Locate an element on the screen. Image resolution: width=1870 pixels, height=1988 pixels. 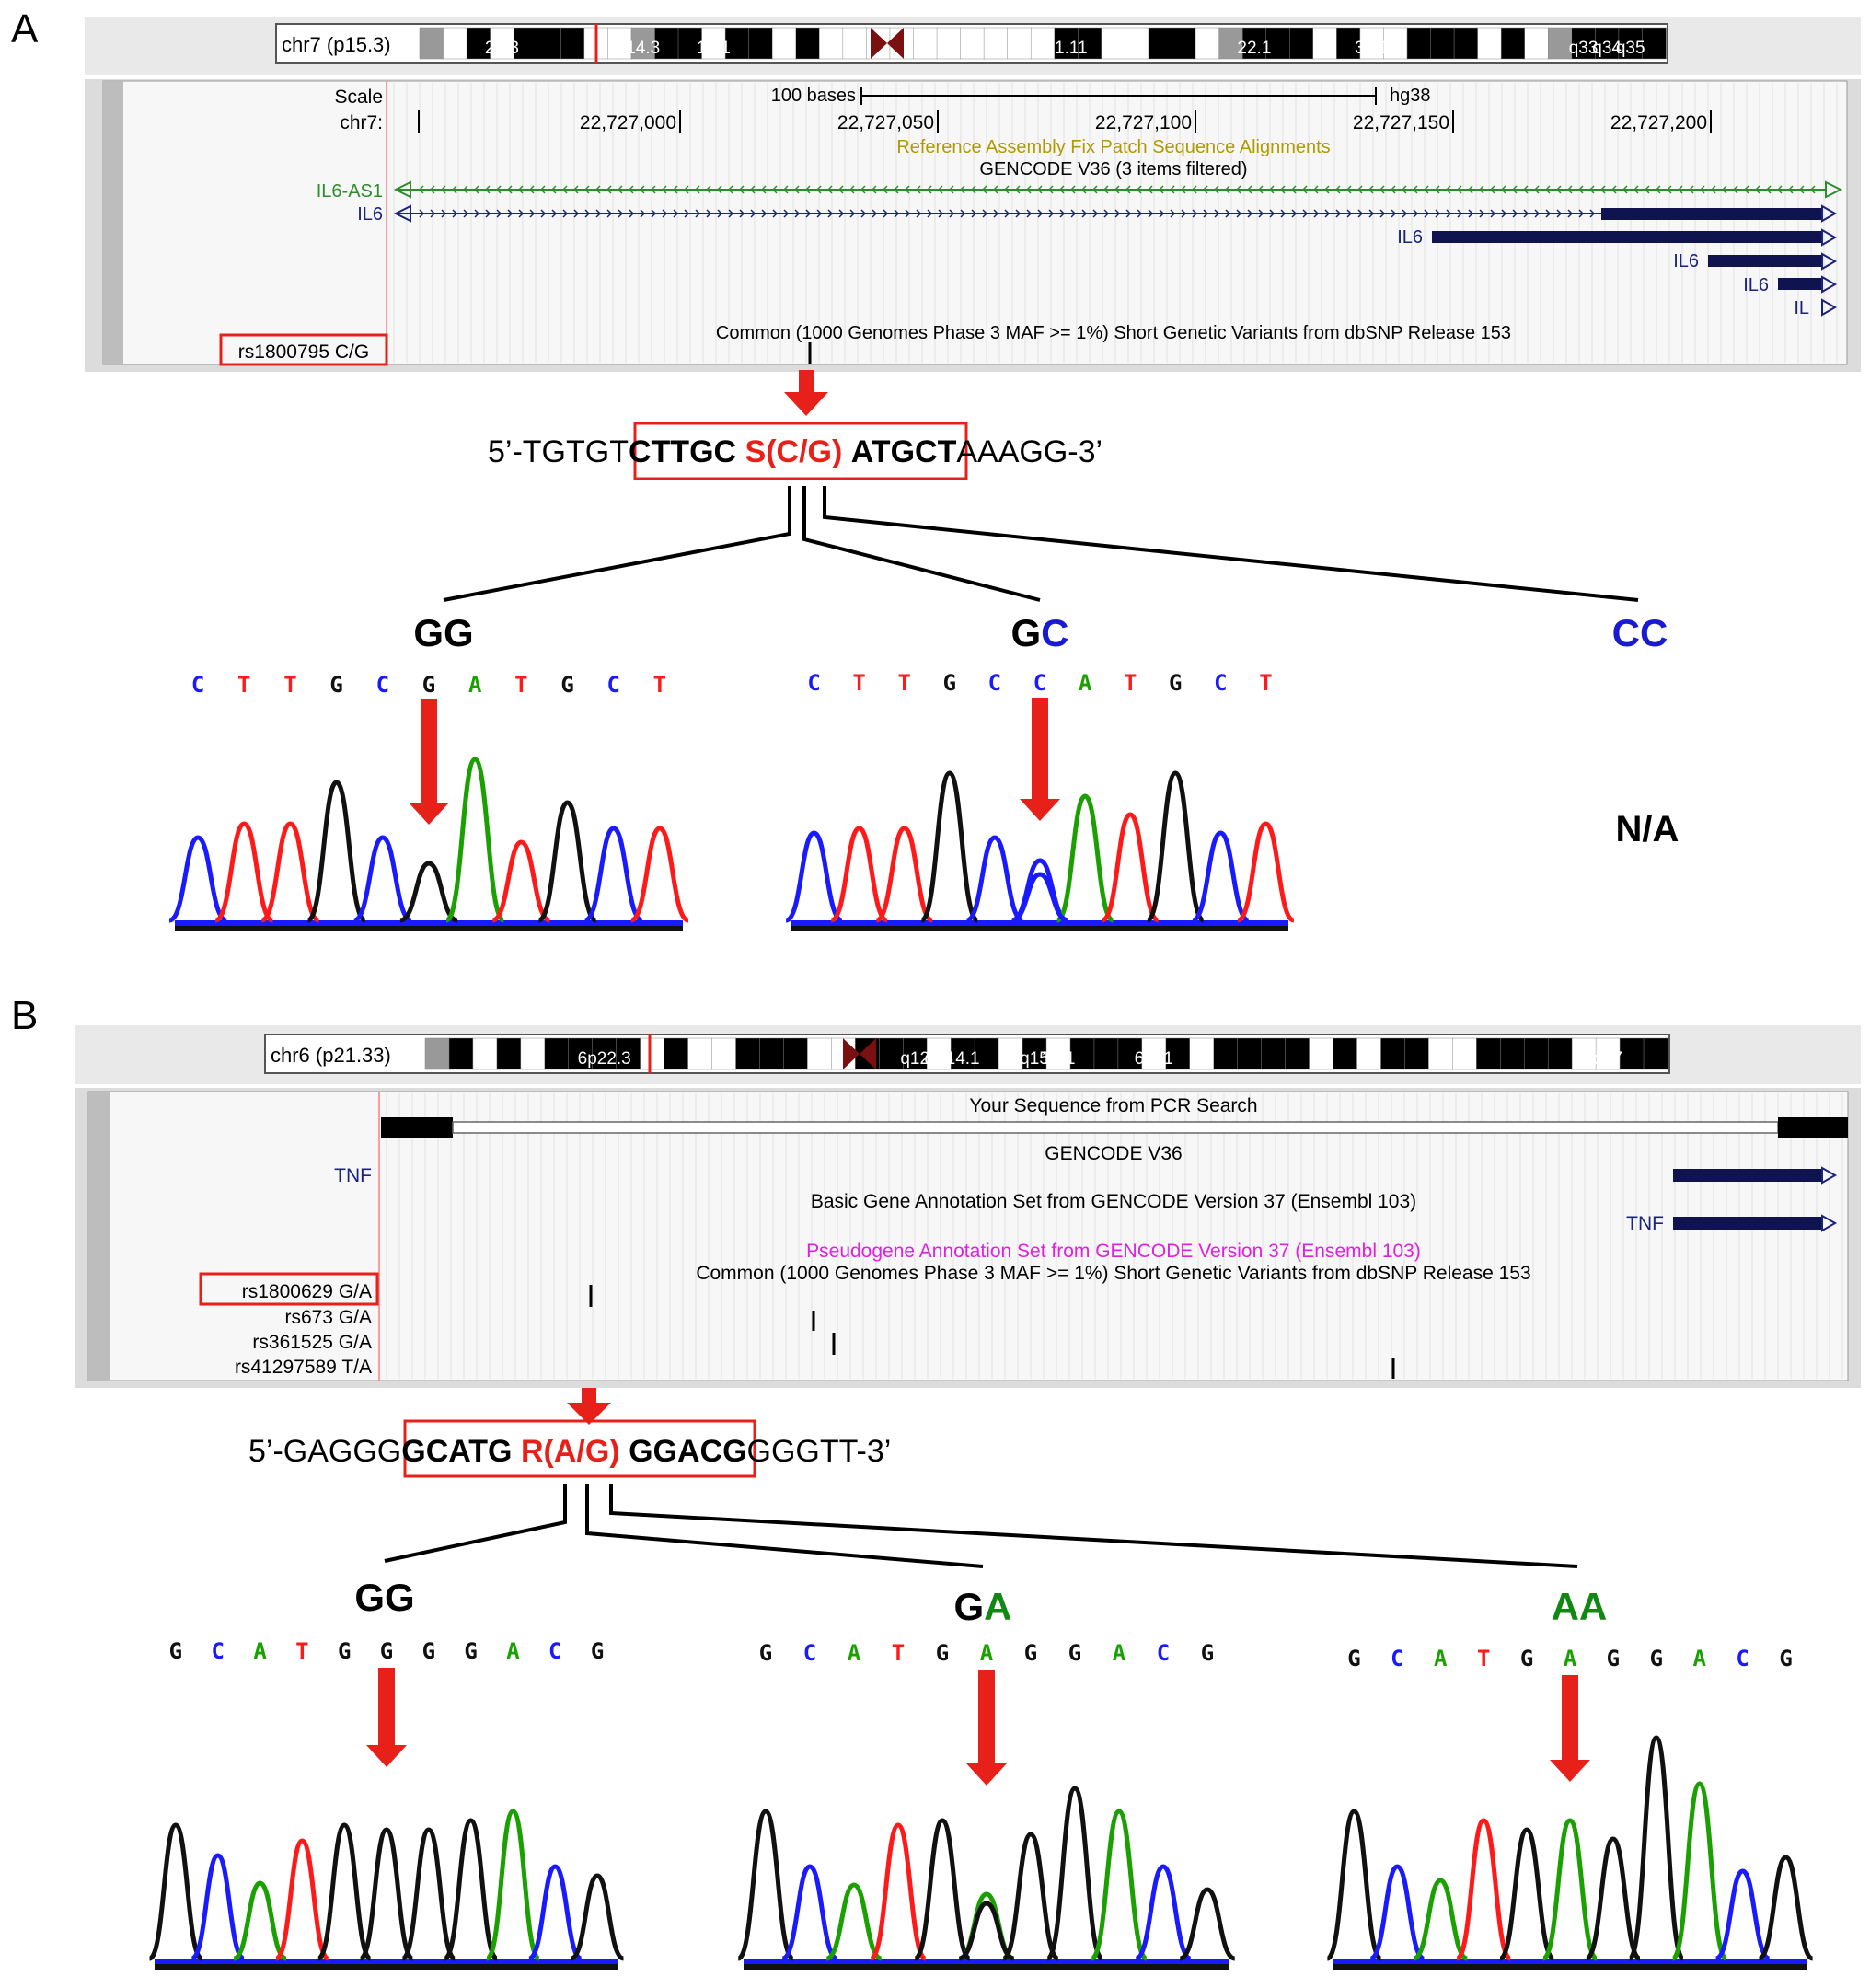
genotype-label-gg: GG is located at coordinates (384, 1597).